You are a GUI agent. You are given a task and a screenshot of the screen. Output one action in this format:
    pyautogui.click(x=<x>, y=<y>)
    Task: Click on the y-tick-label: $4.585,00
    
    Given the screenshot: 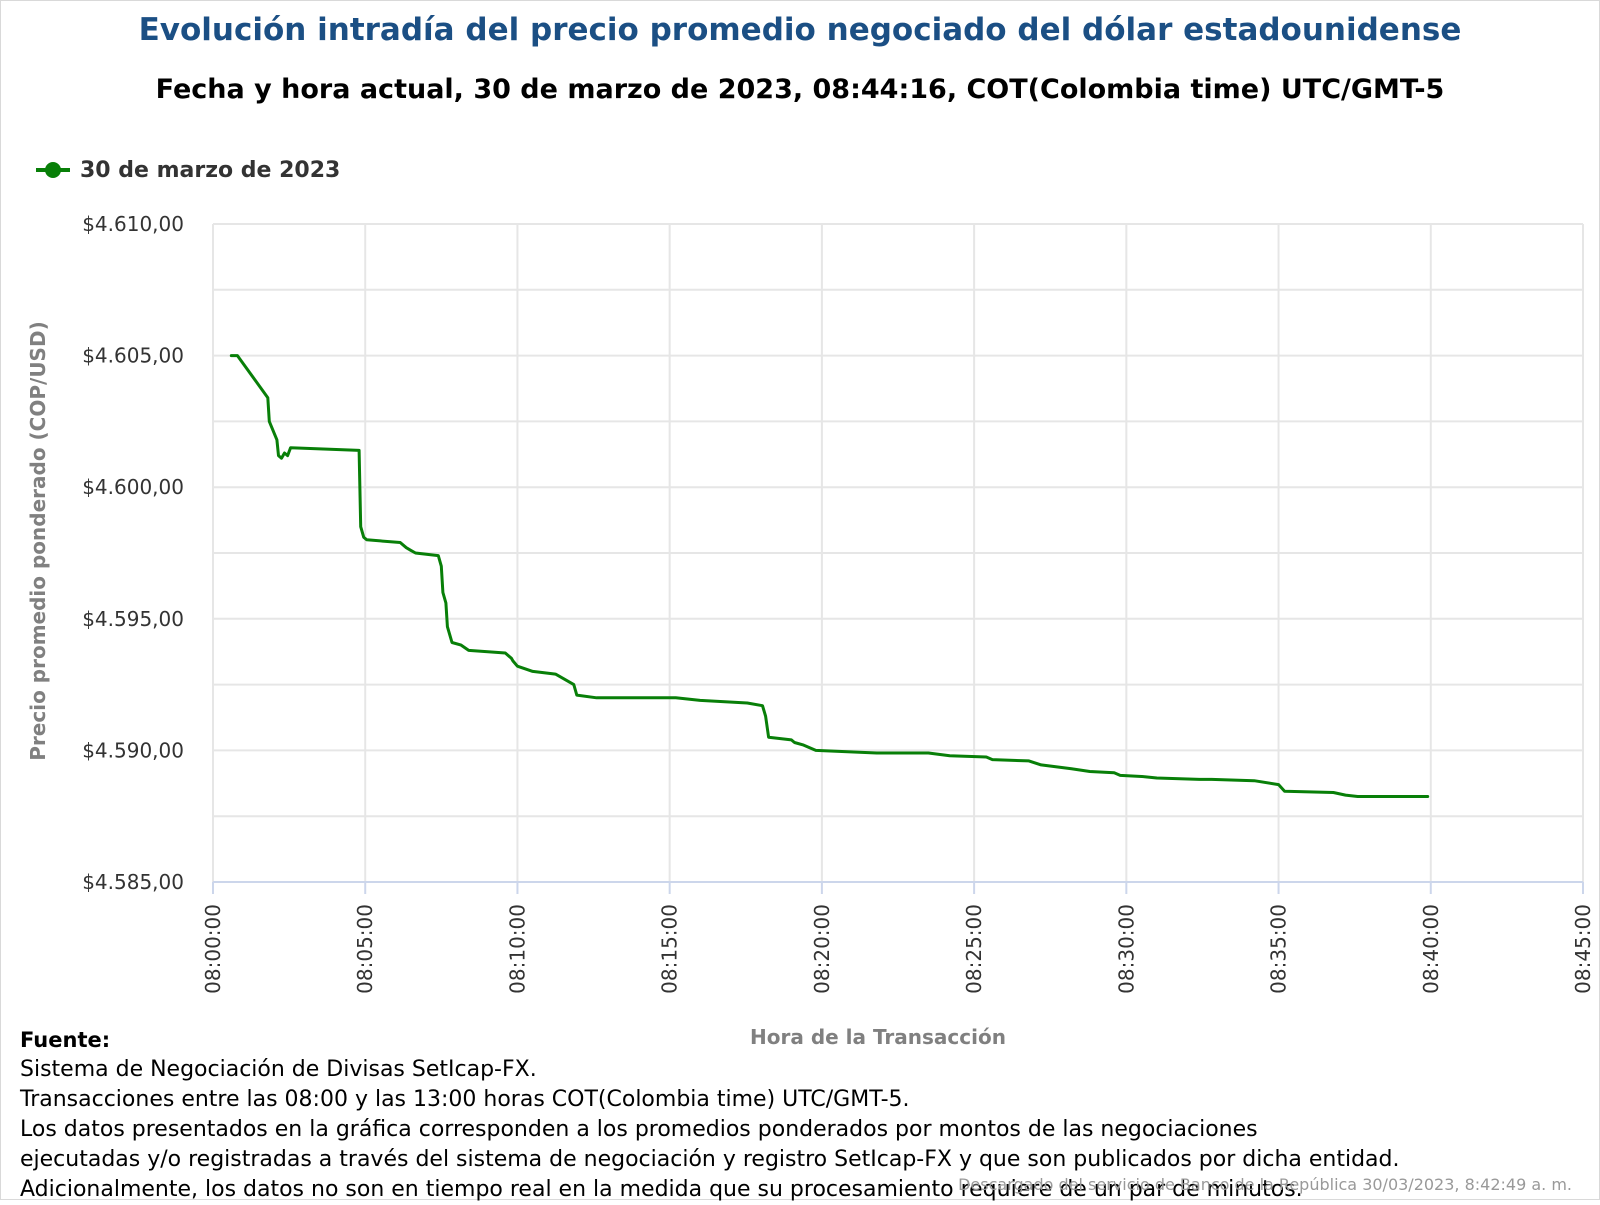 What is the action you would take?
    pyautogui.click(x=133, y=882)
    